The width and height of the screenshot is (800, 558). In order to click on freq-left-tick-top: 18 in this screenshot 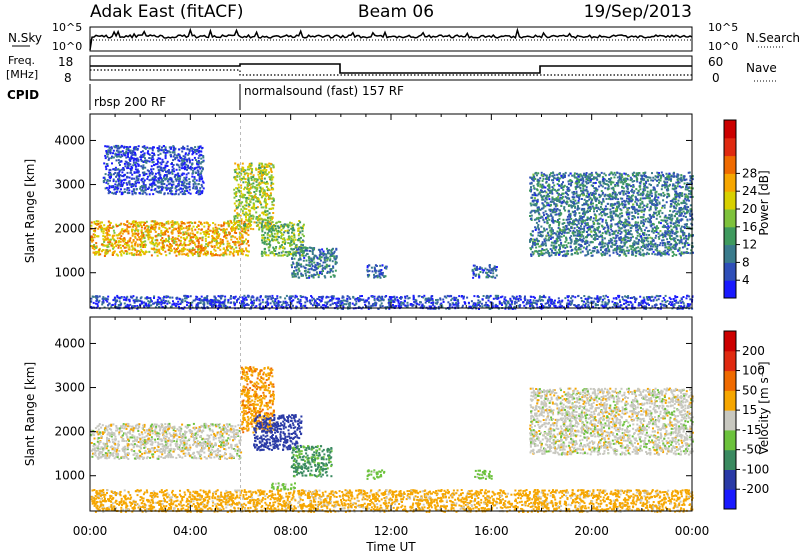, I will do `click(65, 62)`.